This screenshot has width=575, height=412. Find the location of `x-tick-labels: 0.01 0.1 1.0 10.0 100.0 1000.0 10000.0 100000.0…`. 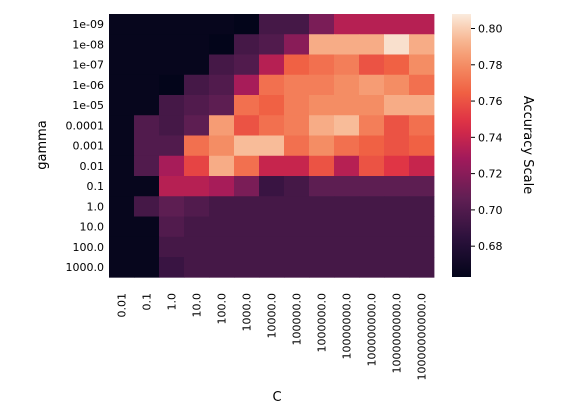

x-tick-labels: 0.01 0.1 1.0 10.0 100.0 1000.0 10000.0 100000.0… is located at coordinates (272, 336).